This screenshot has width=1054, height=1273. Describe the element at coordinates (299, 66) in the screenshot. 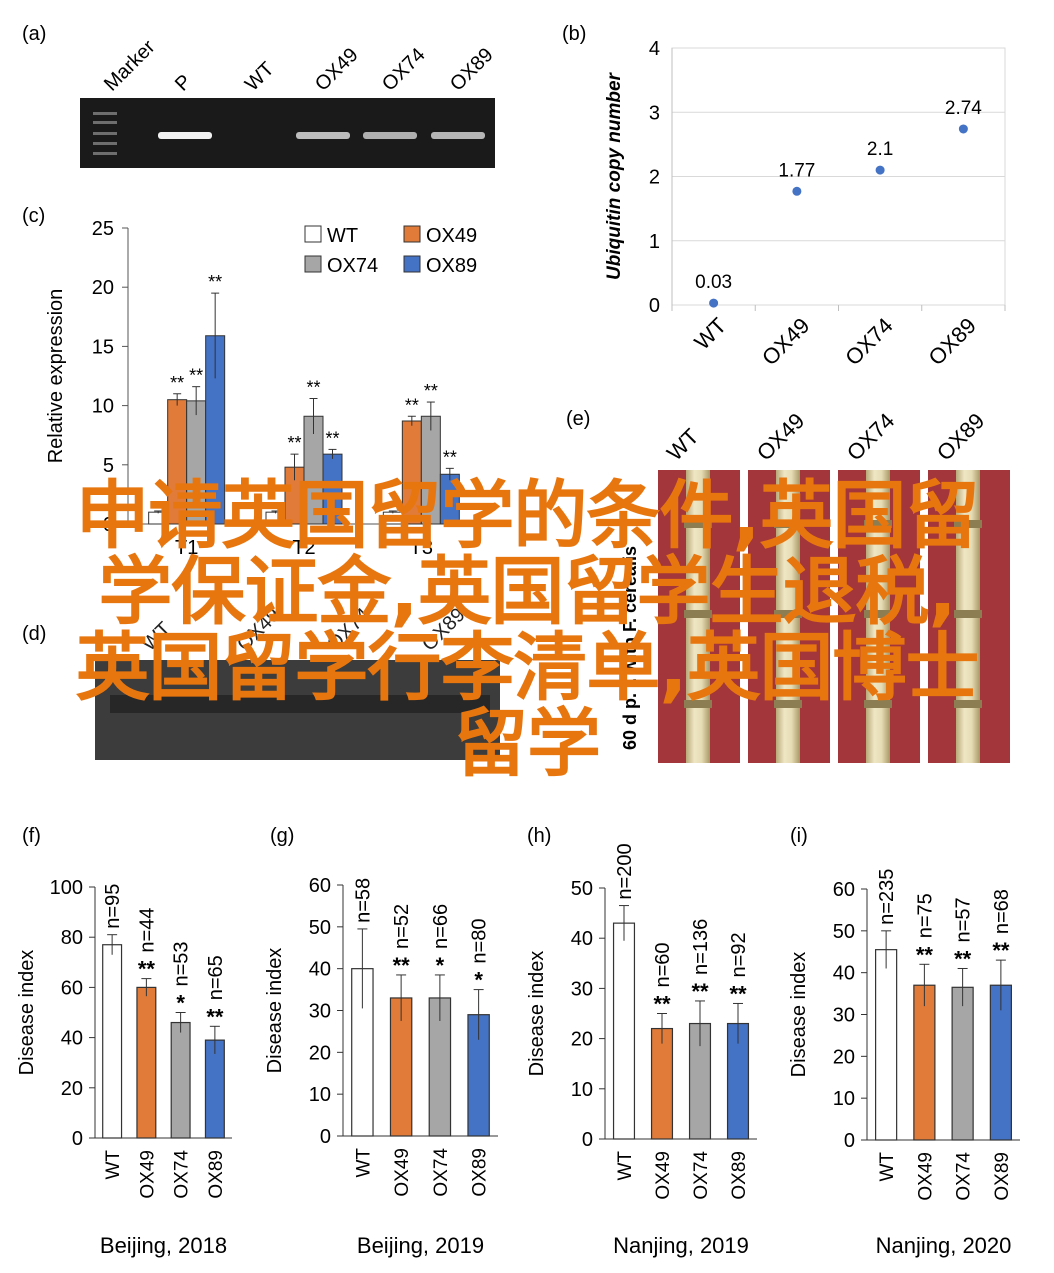

I see `gel-lane-labels: Marker P WT OX49 OX74 OX89` at that location.